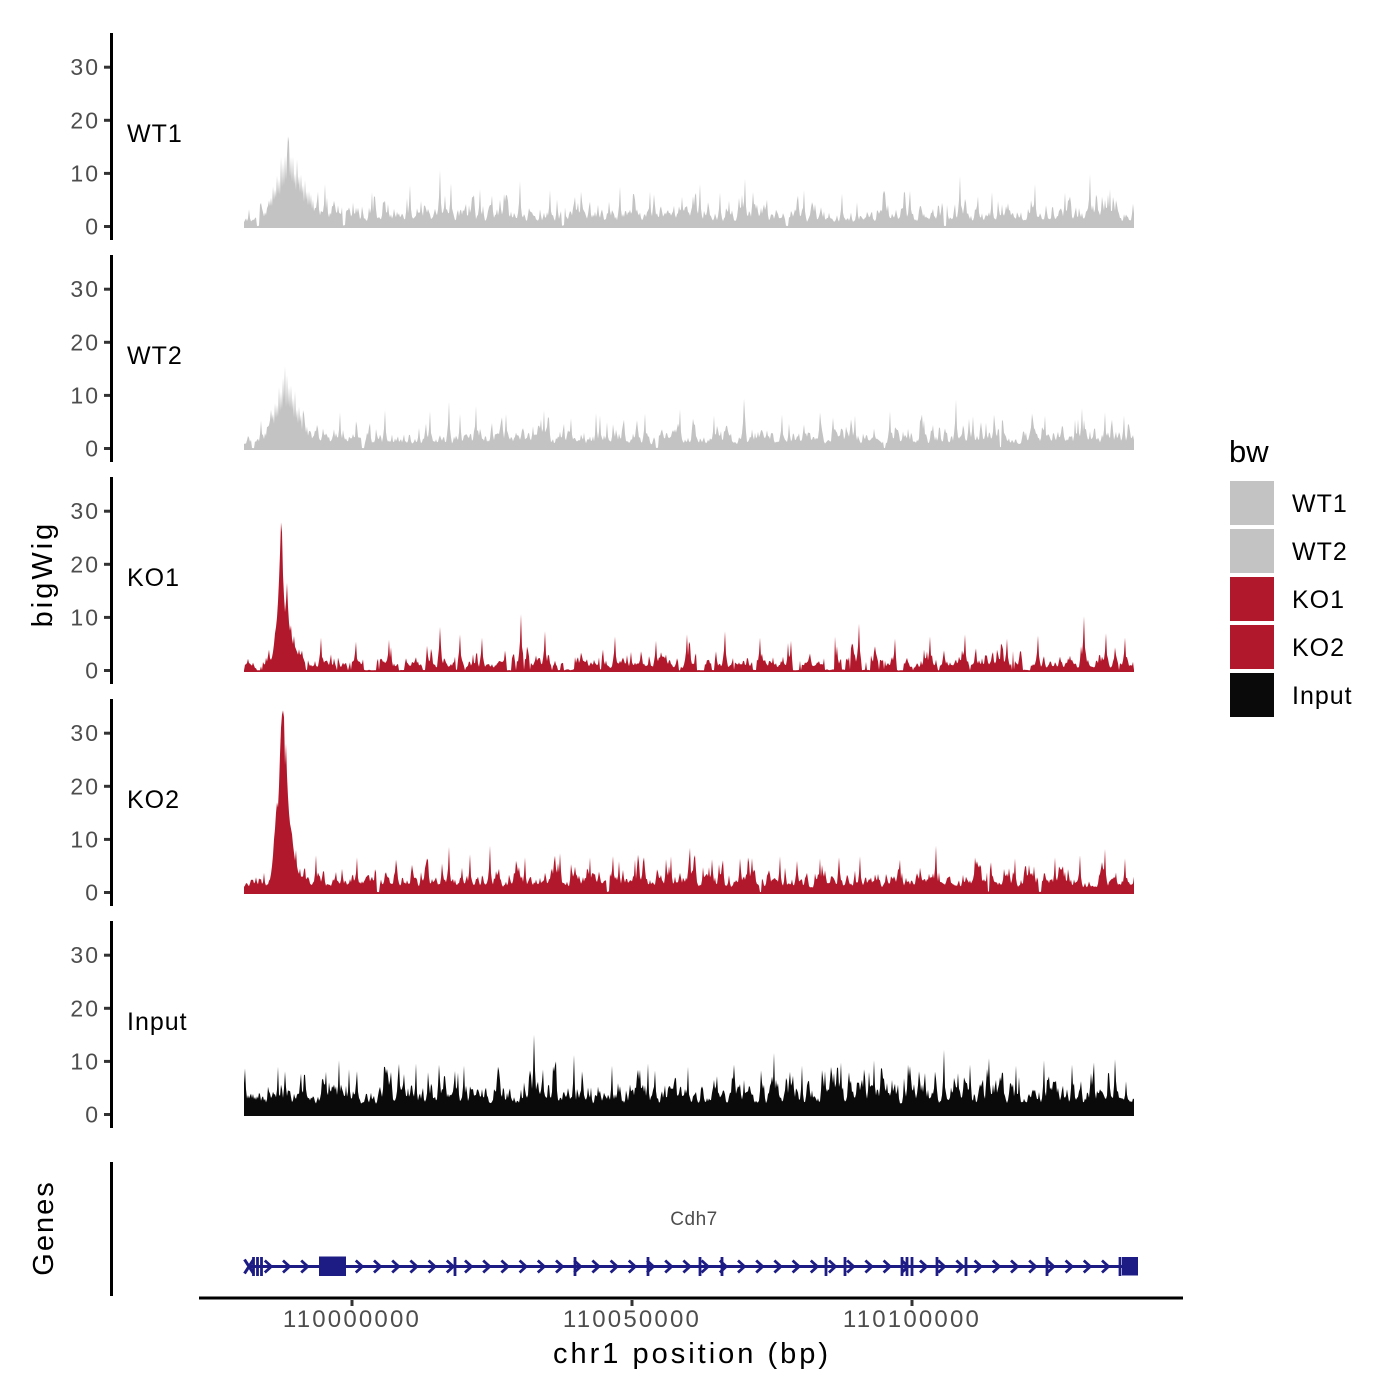  Describe the element at coordinates (1249, 451) in the screenshot. I see `svg-text: bw` at that location.